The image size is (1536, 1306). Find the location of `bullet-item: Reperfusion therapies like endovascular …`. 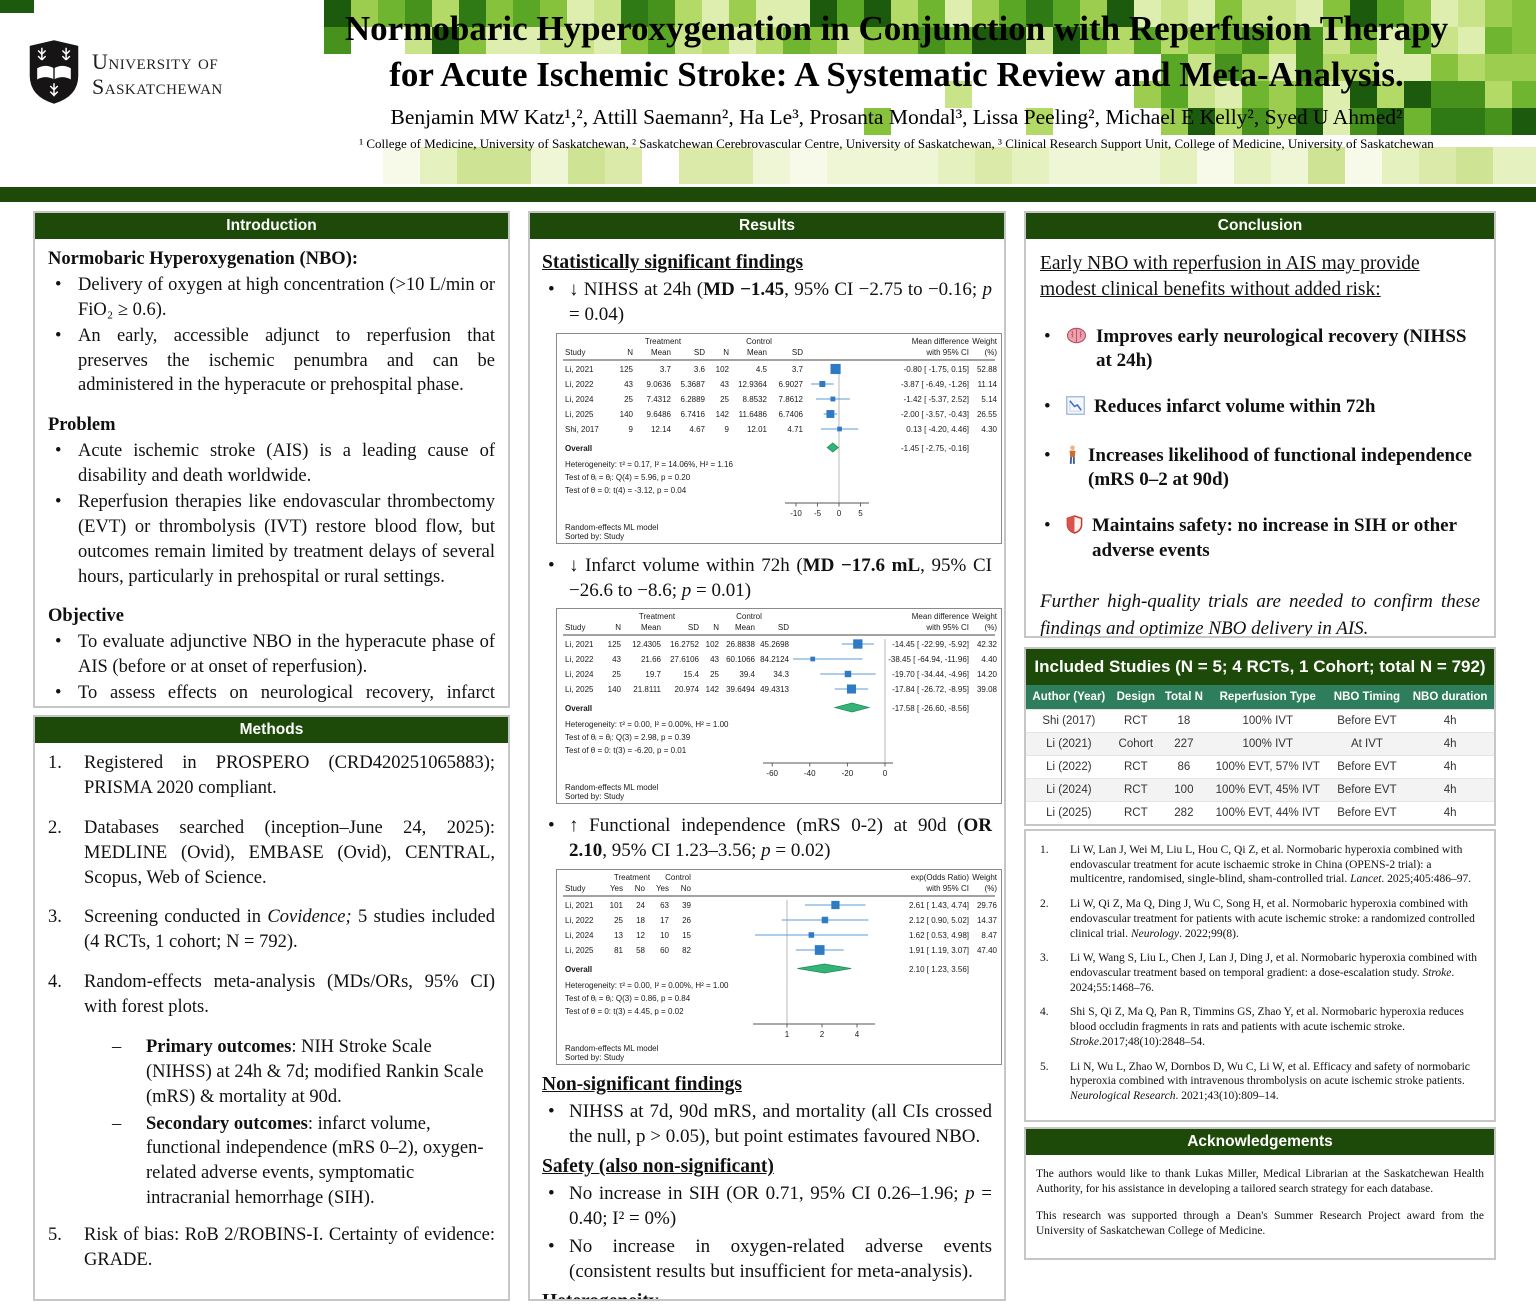

bullet-item: Reperfusion therapies like endovascular … is located at coordinates (271, 540).